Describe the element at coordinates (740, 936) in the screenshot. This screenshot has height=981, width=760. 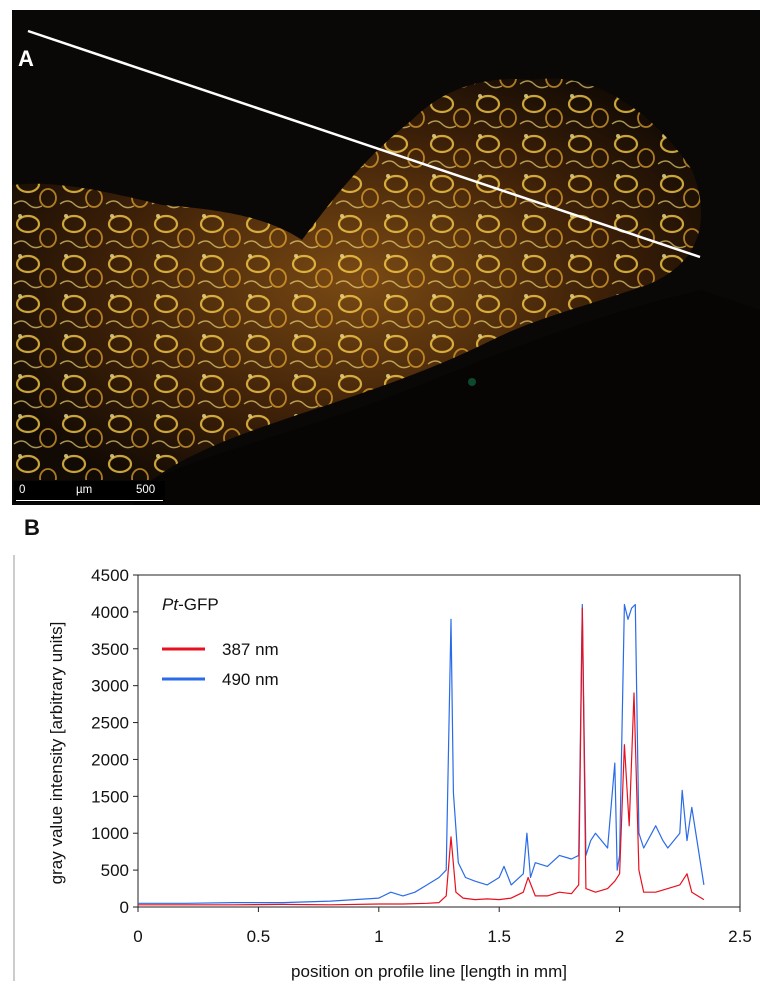
I see `x-tick-label: 2.5` at that location.